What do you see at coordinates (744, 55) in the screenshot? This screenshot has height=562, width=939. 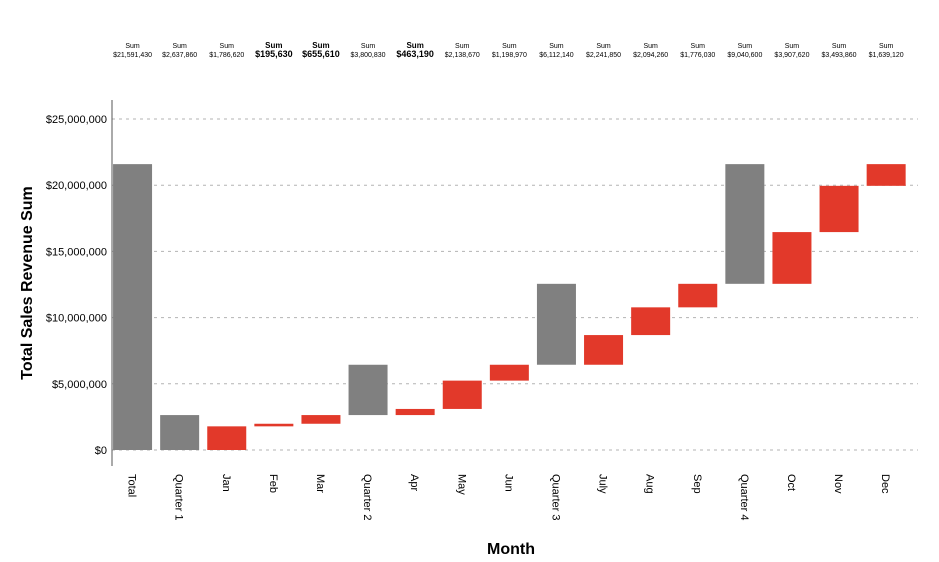 I see `sum-value: $9,040,600` at bounding box center [744, 55].